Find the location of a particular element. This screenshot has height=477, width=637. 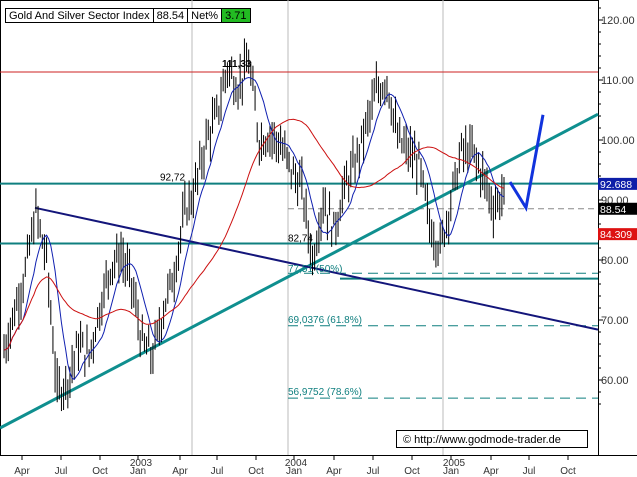

annotation-label: 77,51 (50%) is located at coordinates (315, 269).